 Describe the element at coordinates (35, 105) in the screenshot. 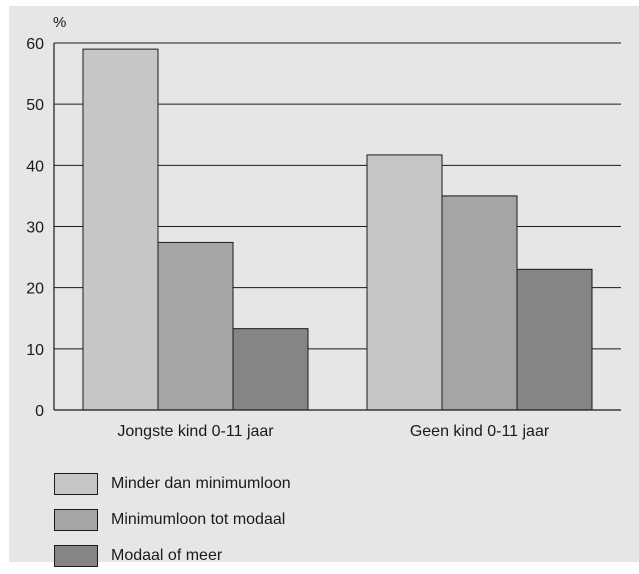

I see `y-tick-label: 50` at that location.